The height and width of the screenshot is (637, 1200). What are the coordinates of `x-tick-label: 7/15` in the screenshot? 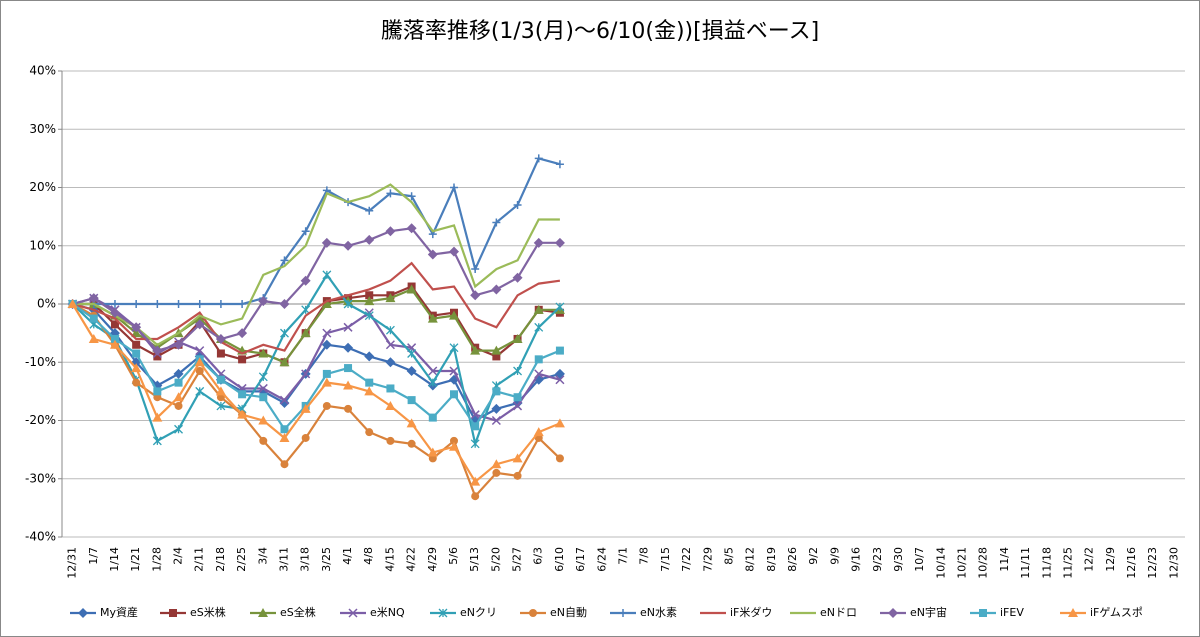 It's located at (665, 559).